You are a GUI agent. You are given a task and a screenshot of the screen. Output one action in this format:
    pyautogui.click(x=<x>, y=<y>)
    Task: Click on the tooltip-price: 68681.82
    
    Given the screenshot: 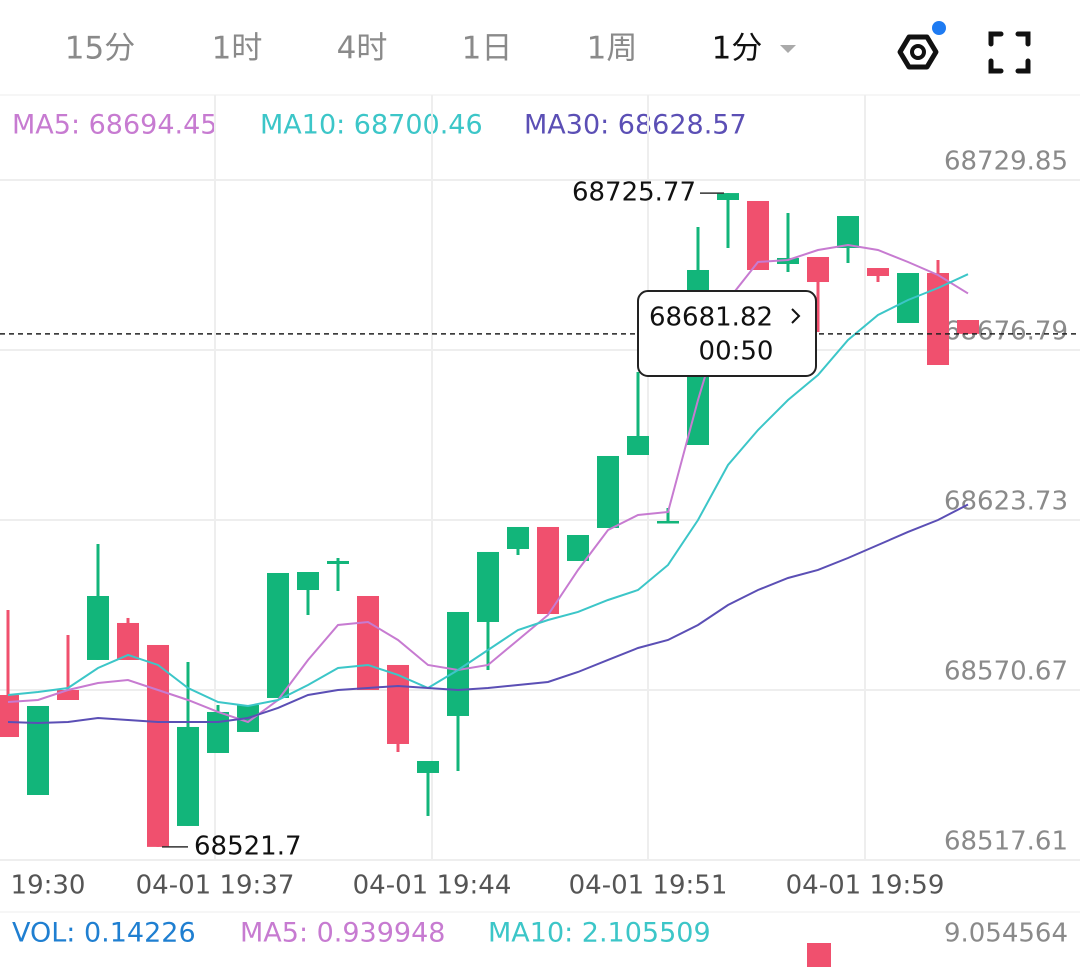 What is the action you would take?
    pyautogui.click(x=711, y=318)
    